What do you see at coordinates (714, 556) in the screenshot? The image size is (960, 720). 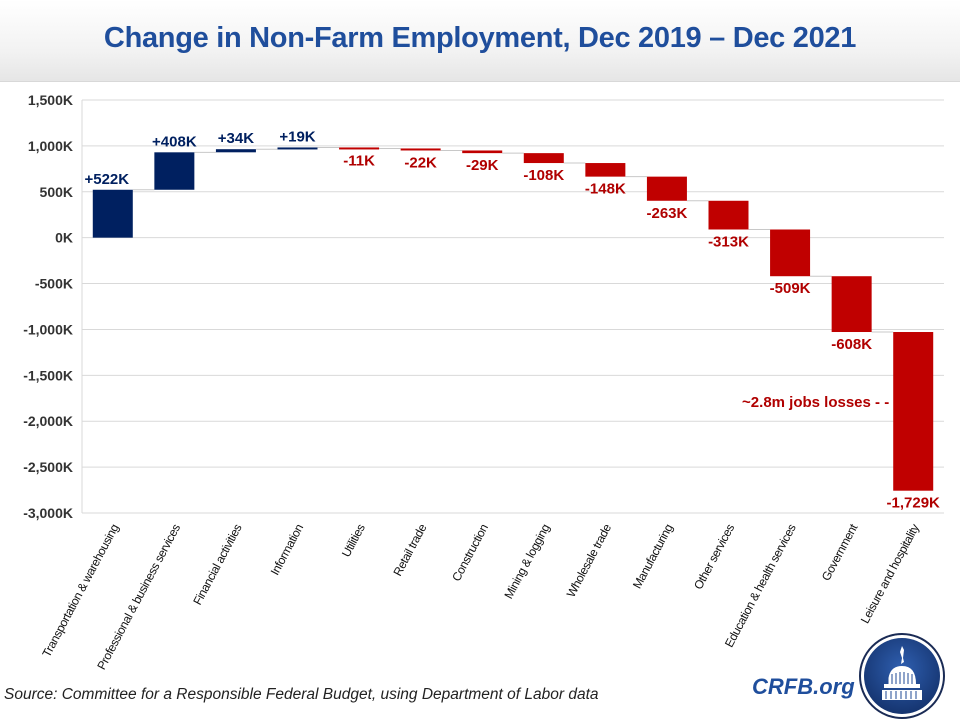 I see `x-tick-label: Other services` at bounding box center [714, 556].